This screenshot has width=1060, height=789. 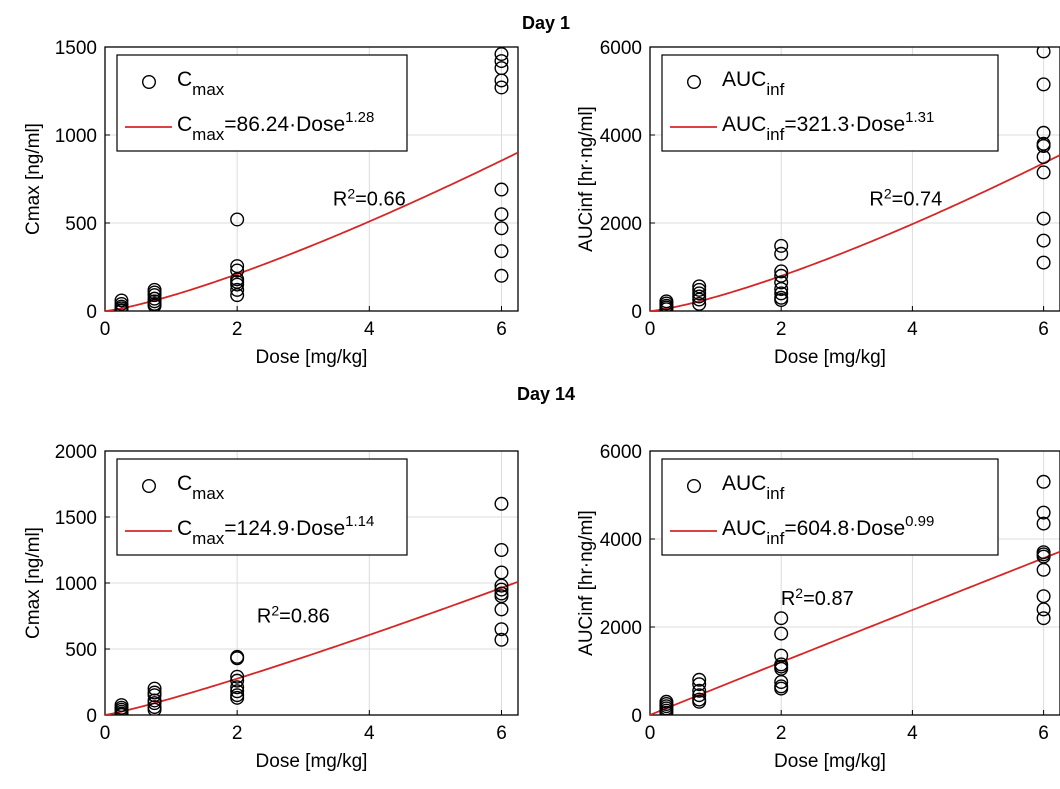 I want to click on legend: AUCinf AUCinf=321.3·Dose1.31, so click(x=830, y=103).